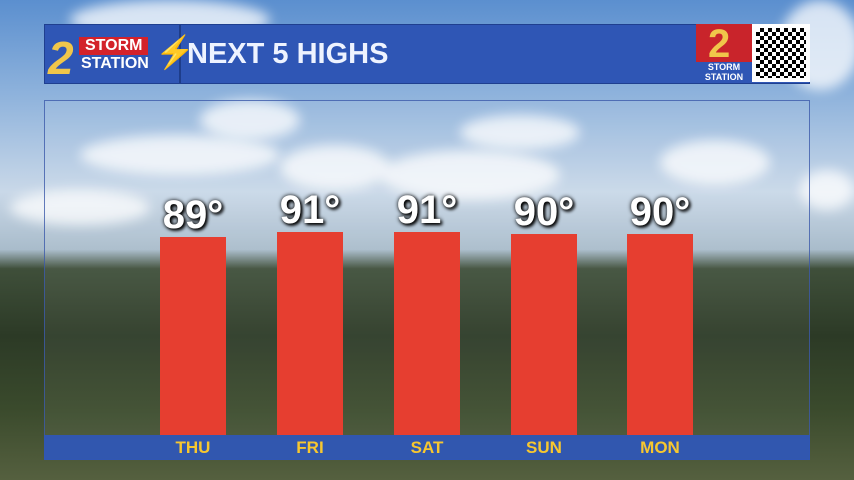  What do you see at coordinates (61, 58) in the screenshot?
I see `logo-number: 2` at bounding box center [61, 58].